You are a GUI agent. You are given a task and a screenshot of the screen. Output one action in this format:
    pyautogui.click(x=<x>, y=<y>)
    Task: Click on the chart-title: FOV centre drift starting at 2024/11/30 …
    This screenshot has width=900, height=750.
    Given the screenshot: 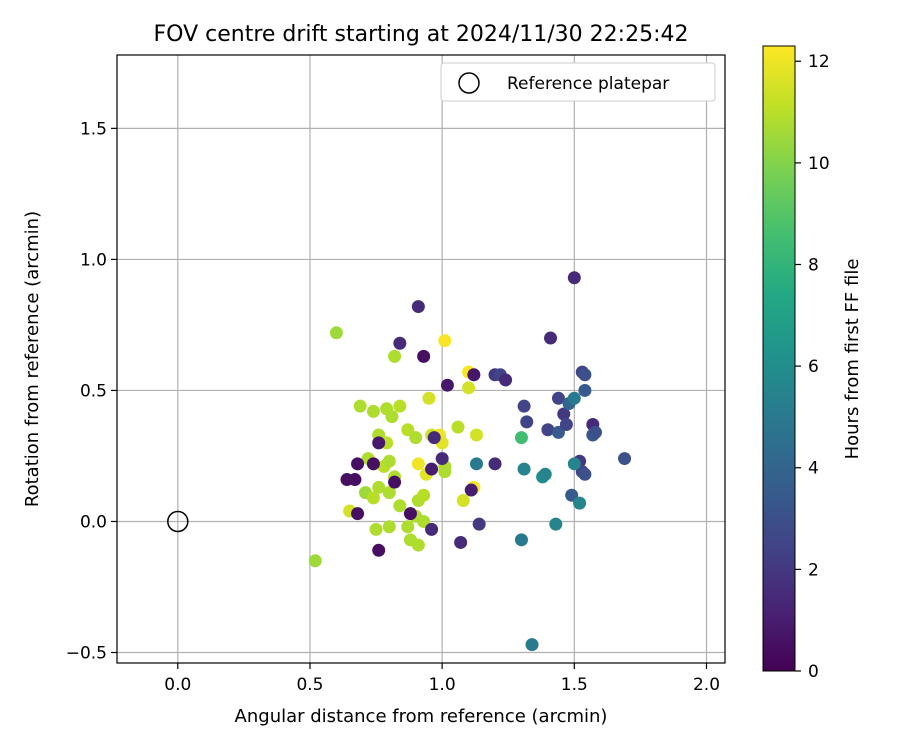 What is the action you would take?
    pyautogui.click(x=421, y=34)
    